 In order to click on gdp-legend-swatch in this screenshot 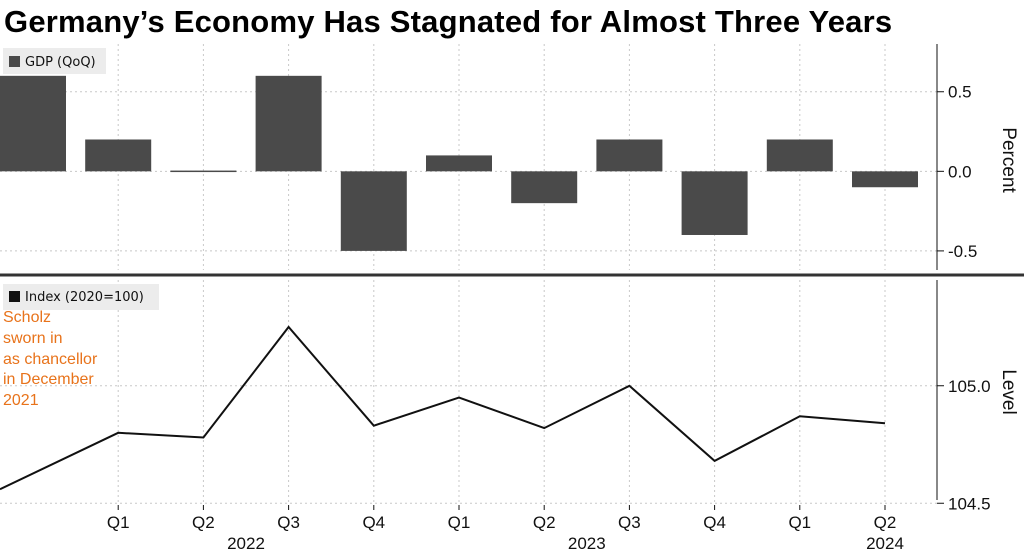, I will do `click(14, 61)`.